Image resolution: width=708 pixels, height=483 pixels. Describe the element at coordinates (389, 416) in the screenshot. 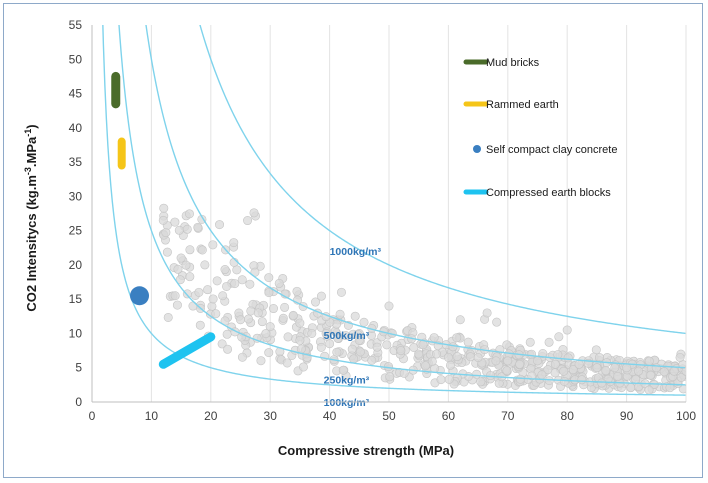

I see `x-tick-label: 50` at that location.